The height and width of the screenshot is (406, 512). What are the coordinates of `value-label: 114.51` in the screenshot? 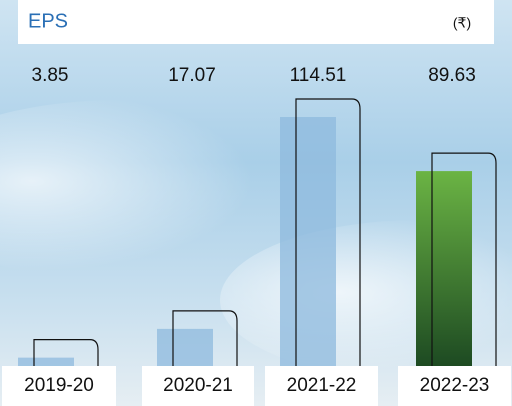 It's located at (318, 75).